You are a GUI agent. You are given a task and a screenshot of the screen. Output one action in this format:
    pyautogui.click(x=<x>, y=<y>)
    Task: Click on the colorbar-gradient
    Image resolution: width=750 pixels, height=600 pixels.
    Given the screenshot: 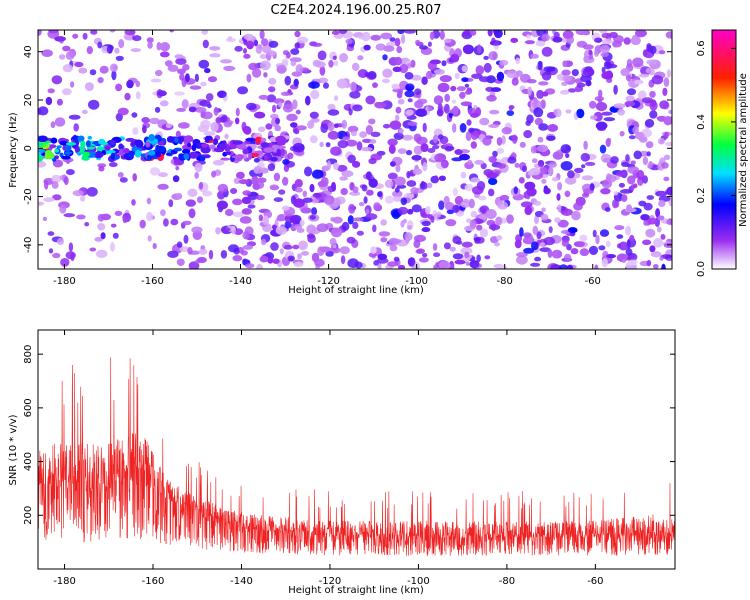 What is the action you would take?
    pyautogui.click(x=724, y=149)
    